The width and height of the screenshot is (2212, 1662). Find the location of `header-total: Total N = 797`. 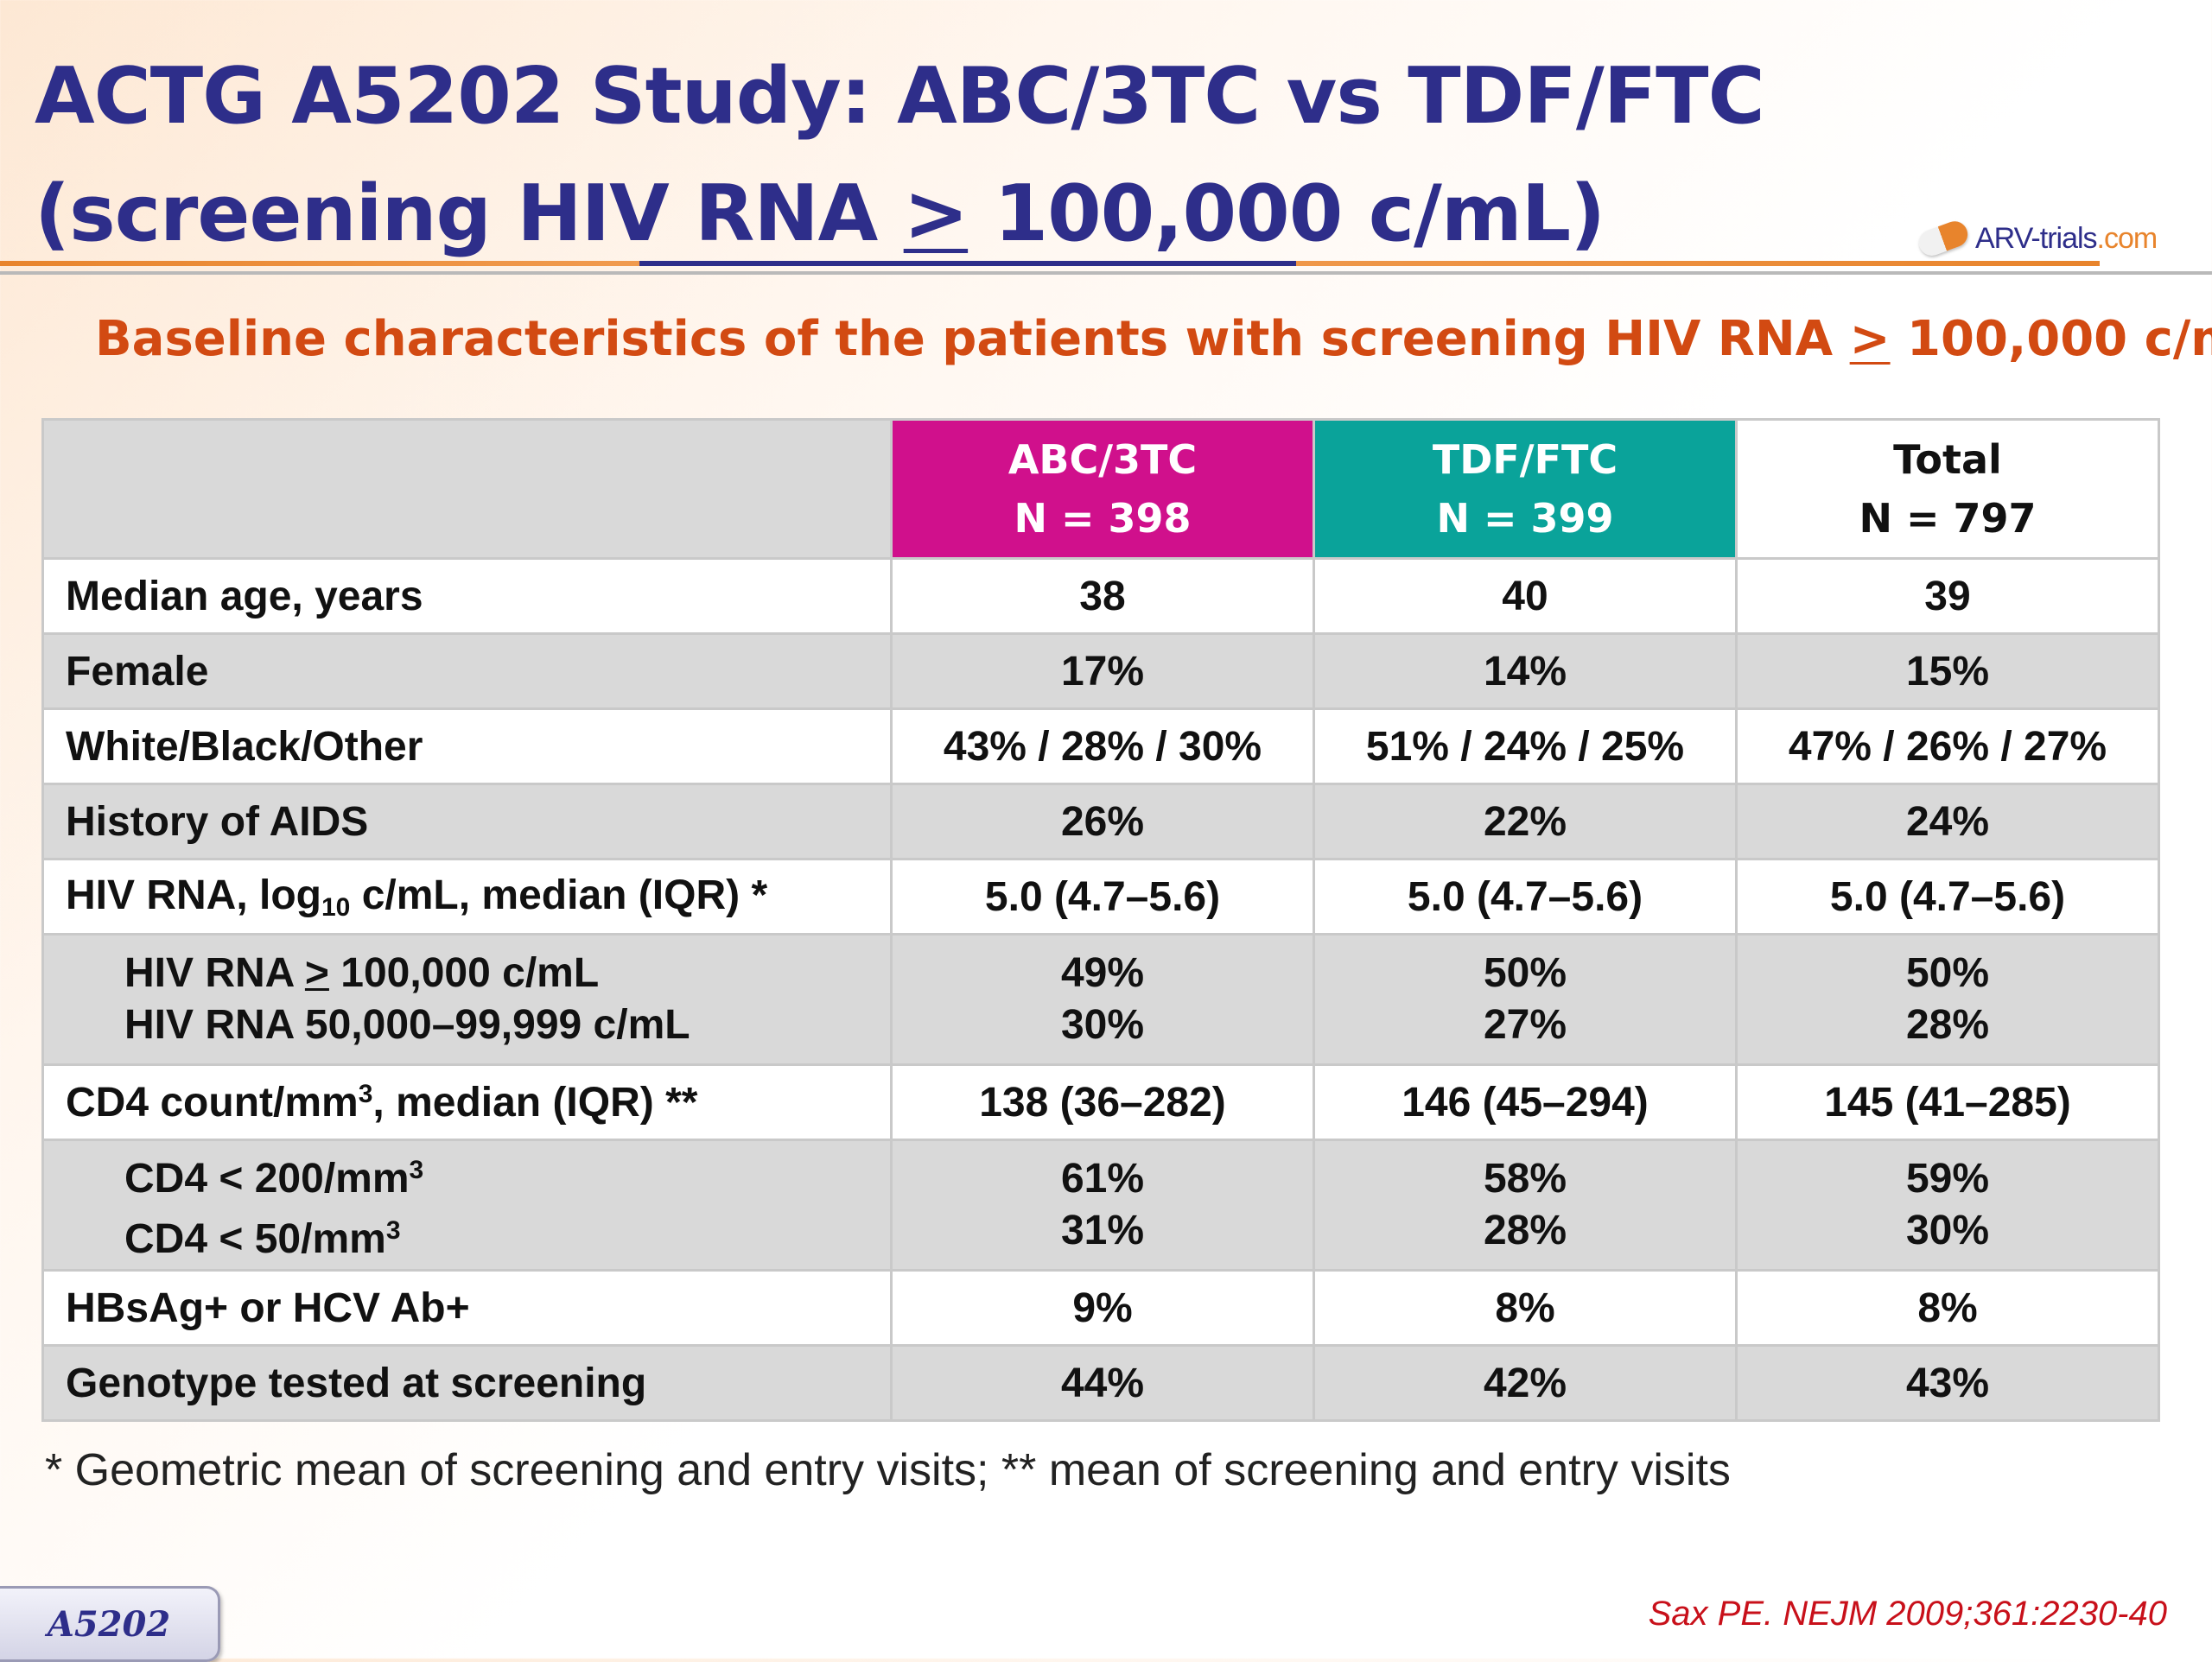

header-total: Total N = 797 is located at coordinates (1947, 489).